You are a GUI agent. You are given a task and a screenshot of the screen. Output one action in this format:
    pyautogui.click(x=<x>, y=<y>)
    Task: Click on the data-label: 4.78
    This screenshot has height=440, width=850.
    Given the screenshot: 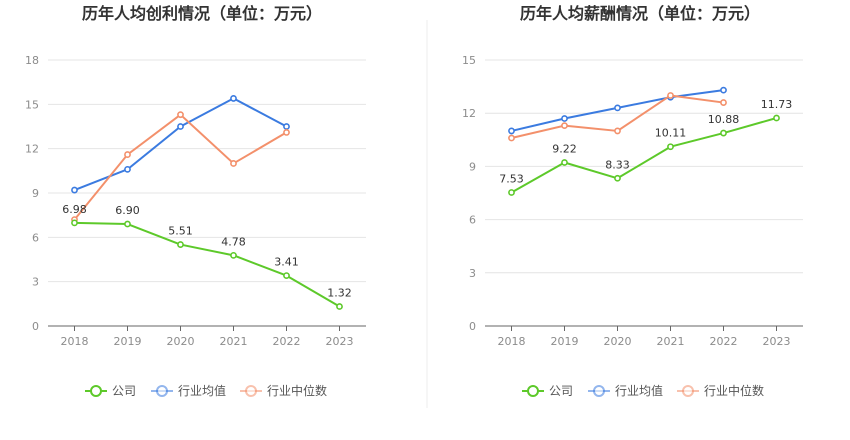 What is the action you would take?
    pyautogui.click(x=233, y=241)
    